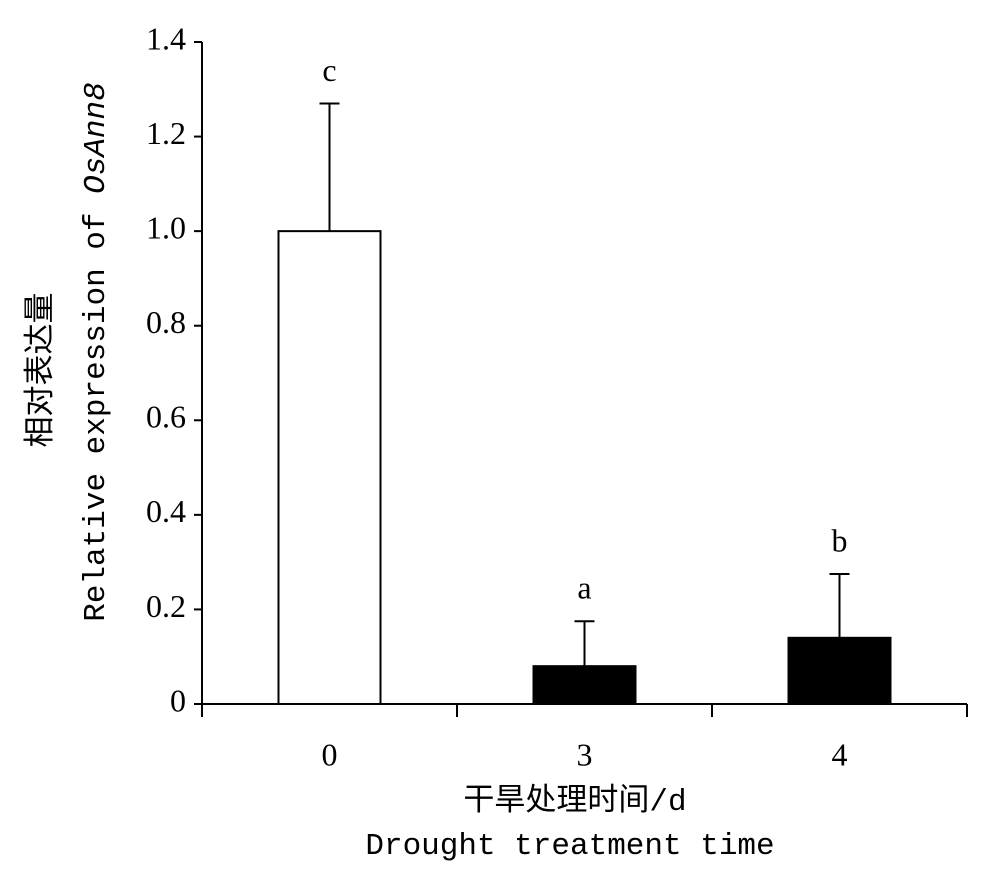  Describe the element at coordinates (166, 133) in the screenshot. I see `y-tick-label: 1.2` at that location.